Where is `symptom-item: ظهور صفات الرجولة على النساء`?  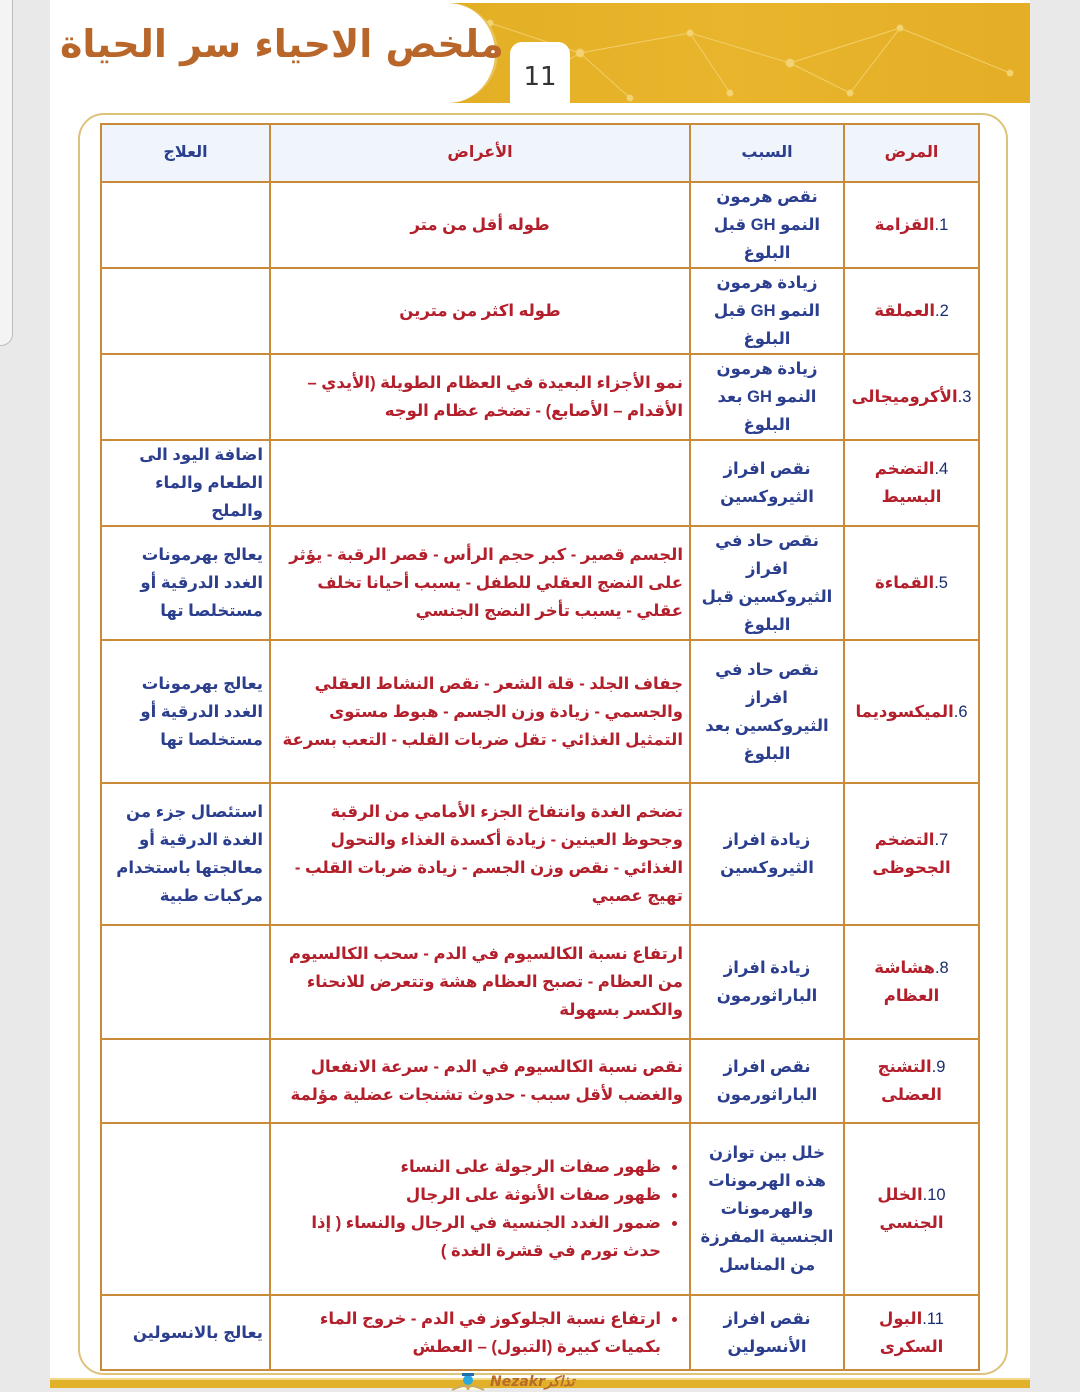
symptom-item: ظهور صفات الرجولة على النساء is located at coordinates (469, 1167).